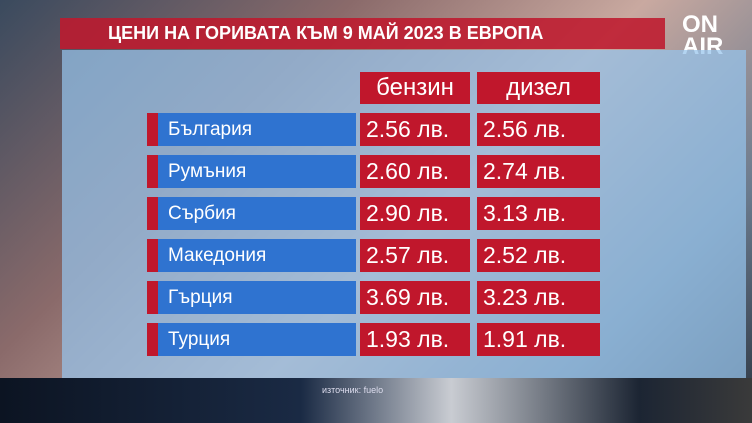 The height and width of the screenshot is (423, 752). What do you see at coordinates (415, 339) in the screenshot?
I see `petrol-price-cell: 1.93 лв.` at bounding box center [415, 339].